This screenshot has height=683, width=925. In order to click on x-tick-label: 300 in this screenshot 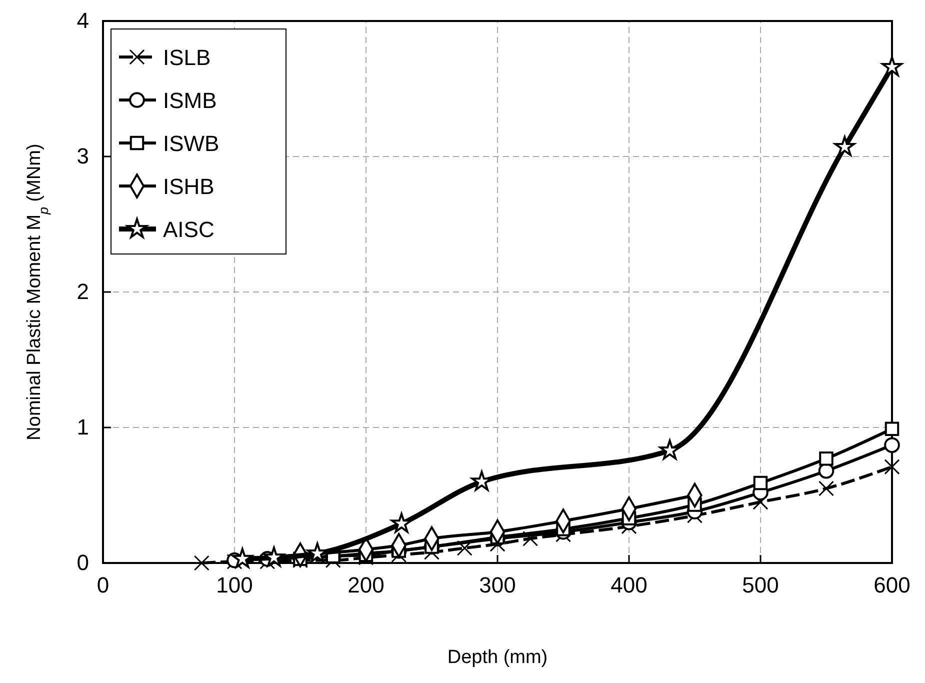, I will do `click(497, 585)`.